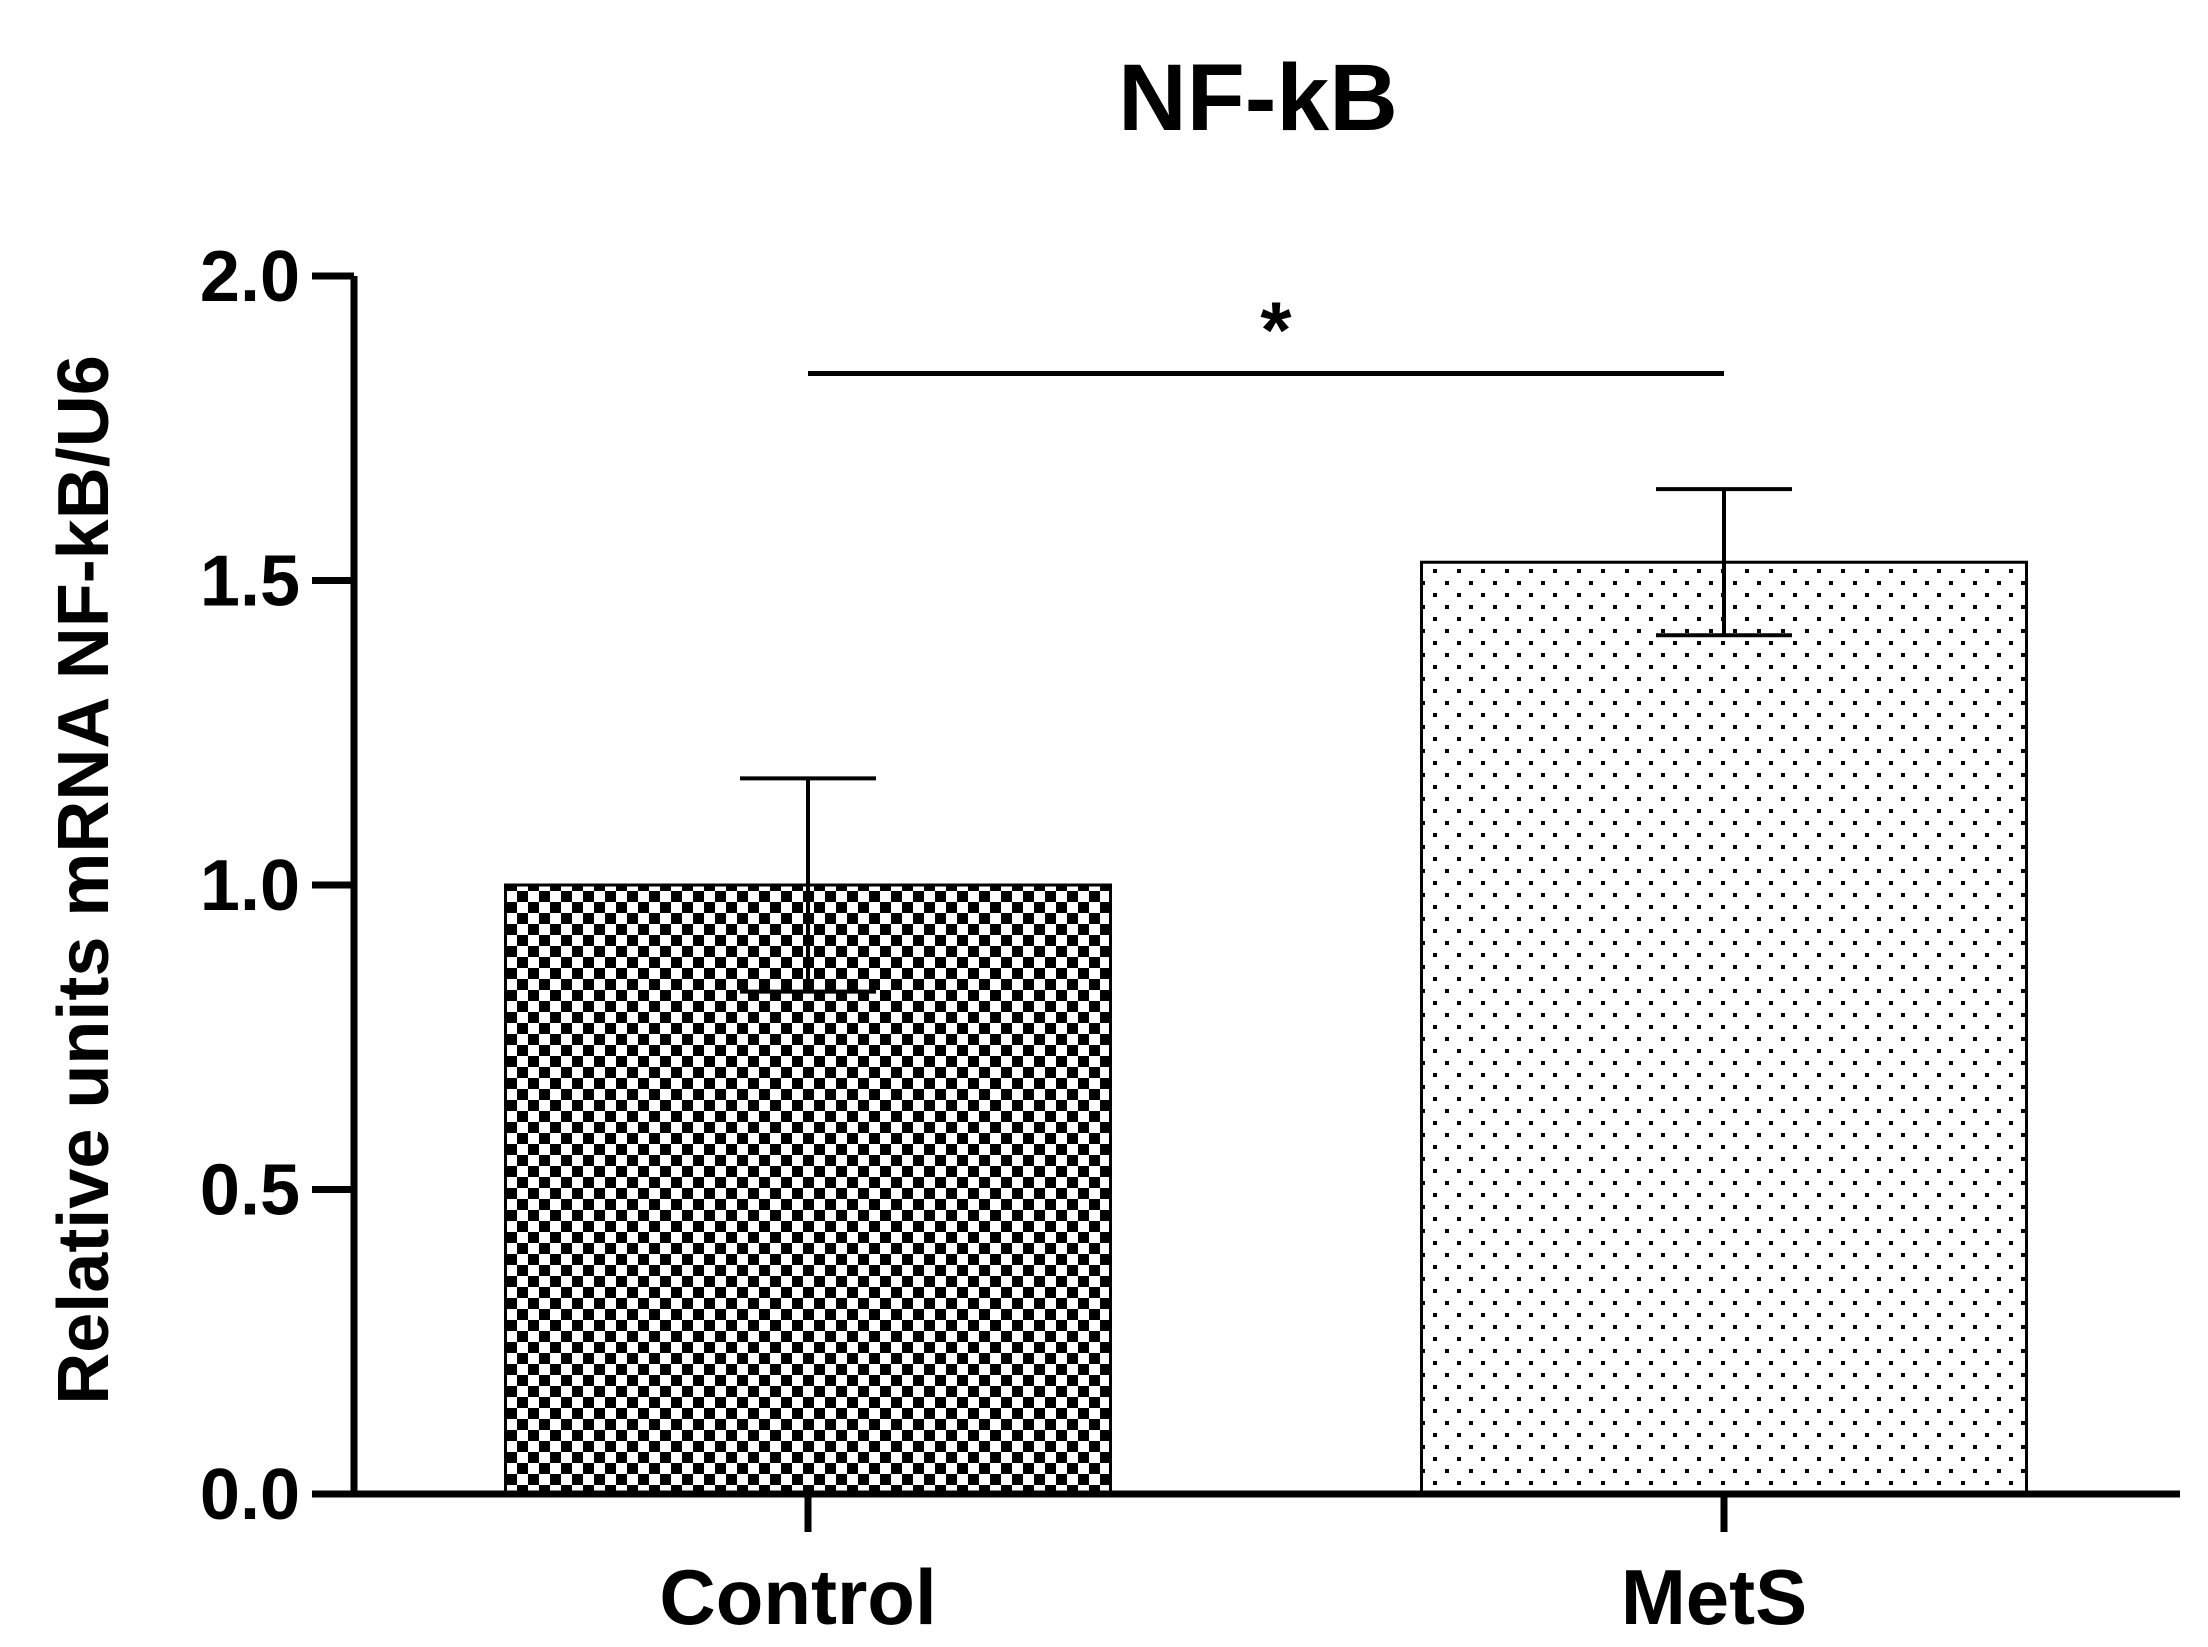  I want to click on error-bars-group, so click(1266, 740).